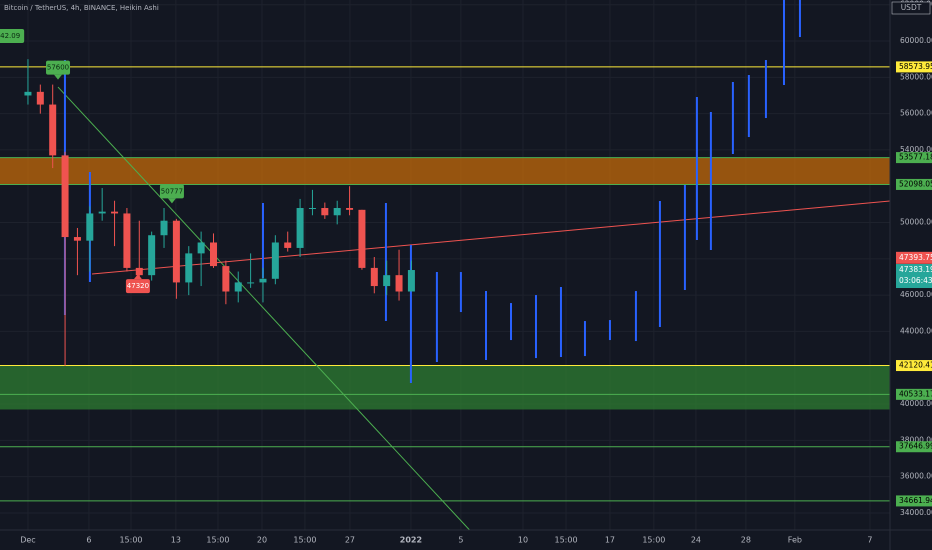 This screenshot has width=932, height=550. What do you see at coordinates (176, 540) in the screenshot?
I see `x-tick-label: 13` at bounding box center [176, 540].